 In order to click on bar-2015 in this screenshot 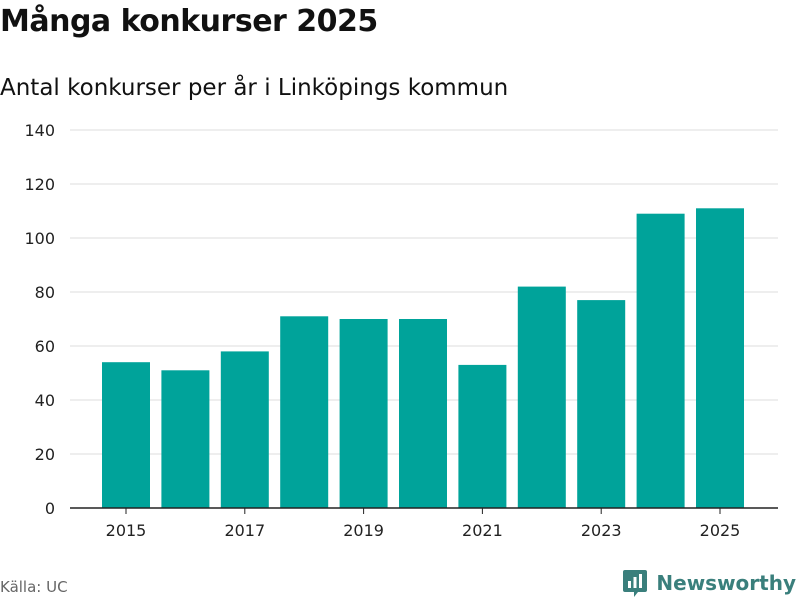, I will do `click(126, 435)`.